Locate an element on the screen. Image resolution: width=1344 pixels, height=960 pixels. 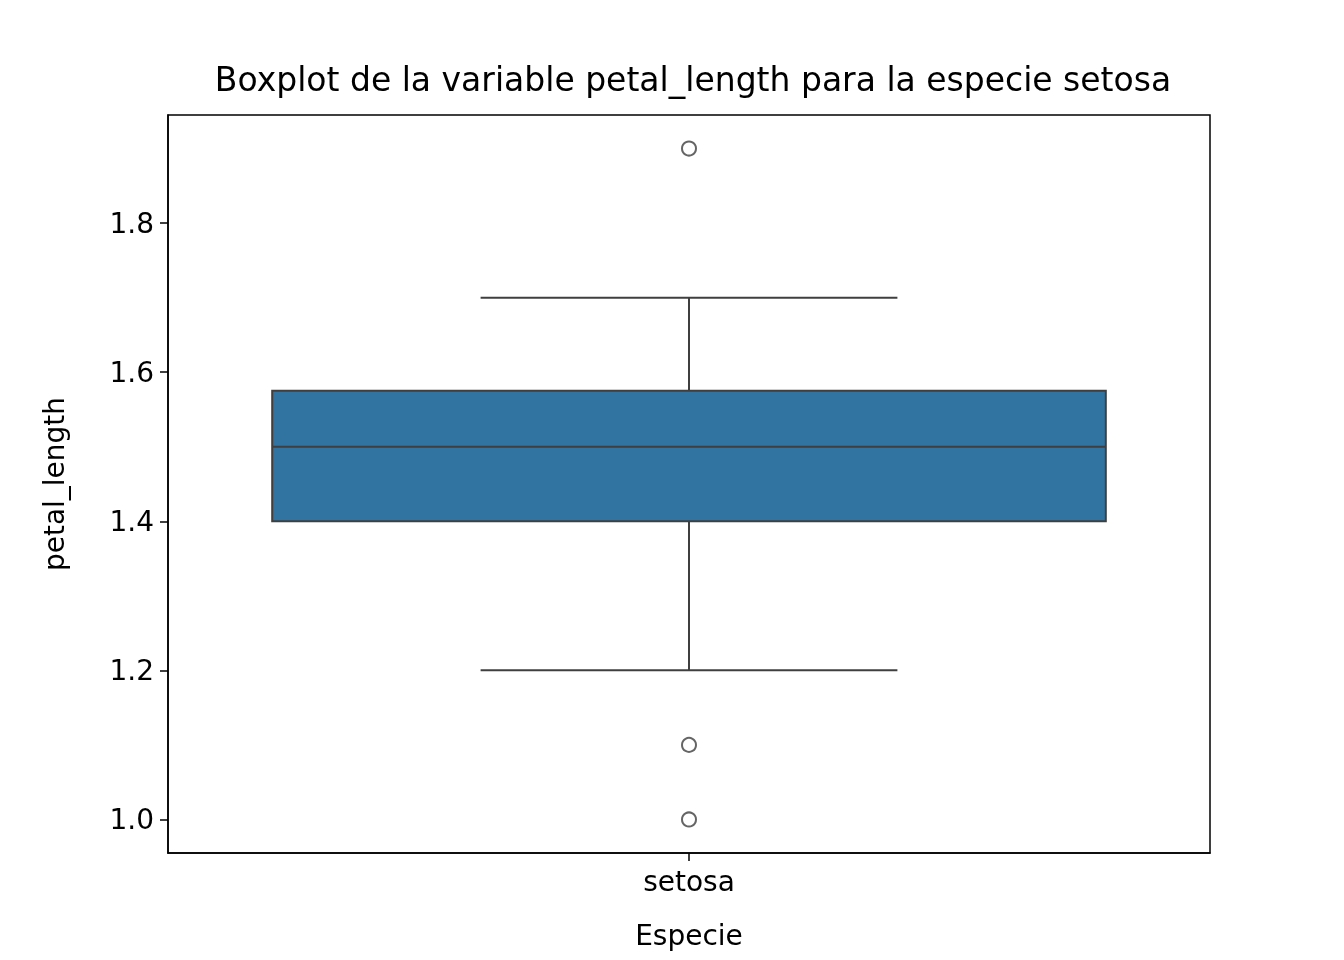
x-tick-label: setosa is located at coordinates (689, 881).